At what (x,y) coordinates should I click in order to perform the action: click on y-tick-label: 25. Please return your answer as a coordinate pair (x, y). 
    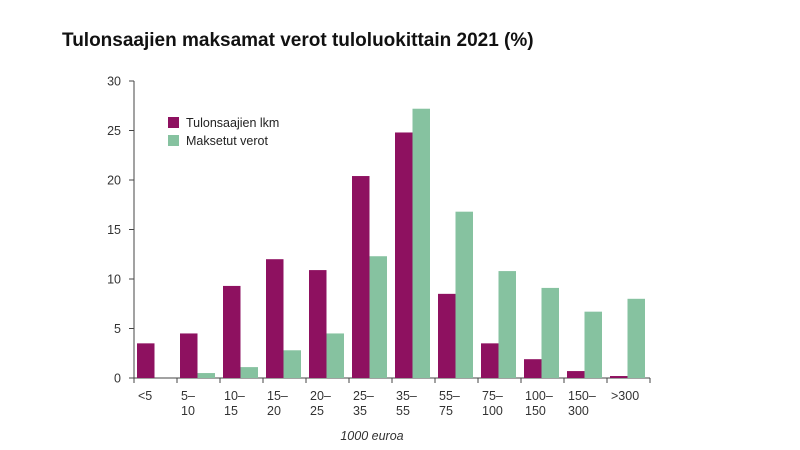
    Looking at the image, I should click on (114, 131).